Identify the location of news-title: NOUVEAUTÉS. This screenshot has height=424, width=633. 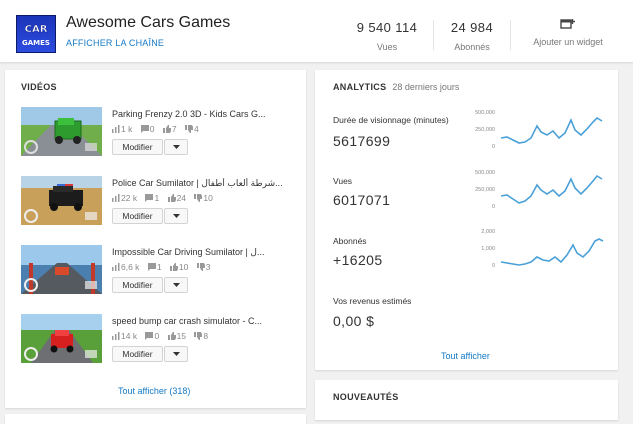
(366, 397).